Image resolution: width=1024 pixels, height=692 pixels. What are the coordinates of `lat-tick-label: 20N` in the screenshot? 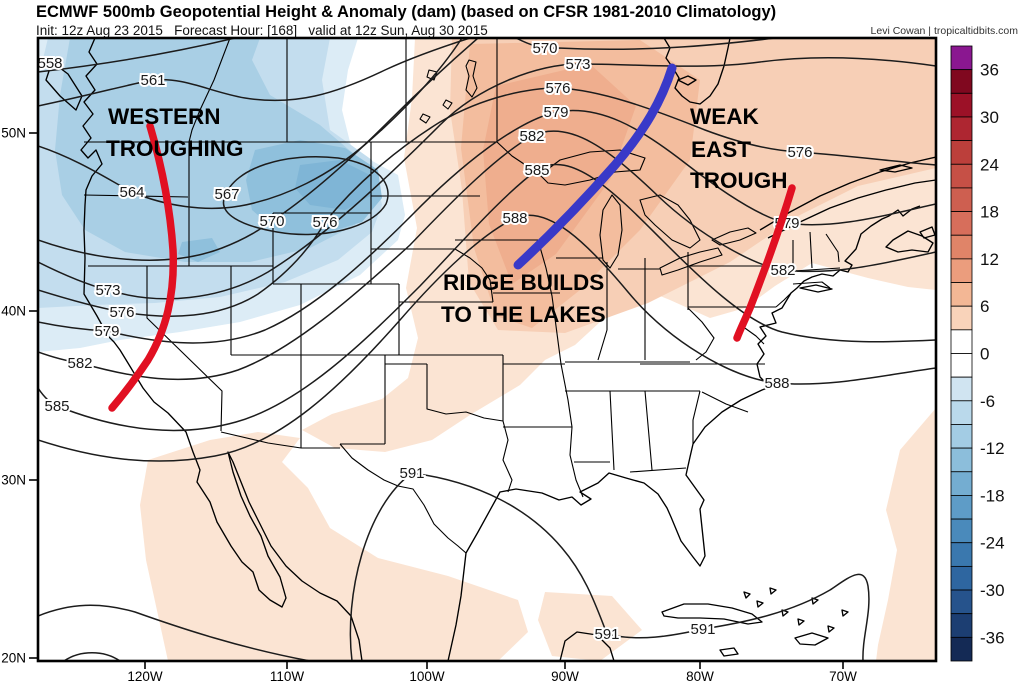 It's located at (13, 658).